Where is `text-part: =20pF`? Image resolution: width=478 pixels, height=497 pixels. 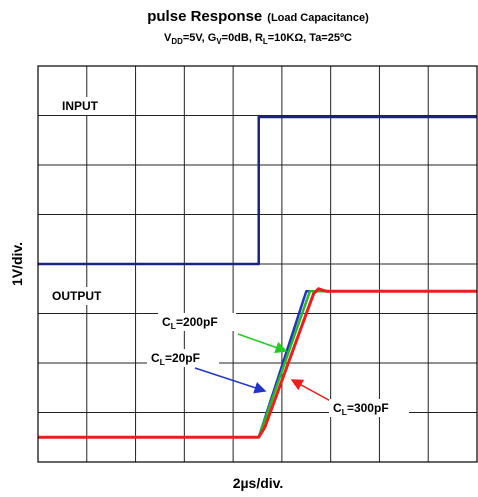 text-part: =20pF is located at coordinates (182, 358).